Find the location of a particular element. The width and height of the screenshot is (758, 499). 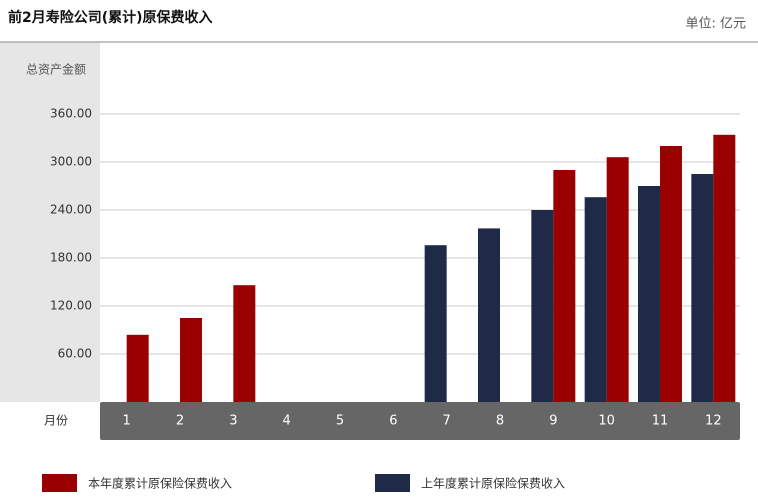

x-tick-label: 9 is located at coordinates (553, 421).